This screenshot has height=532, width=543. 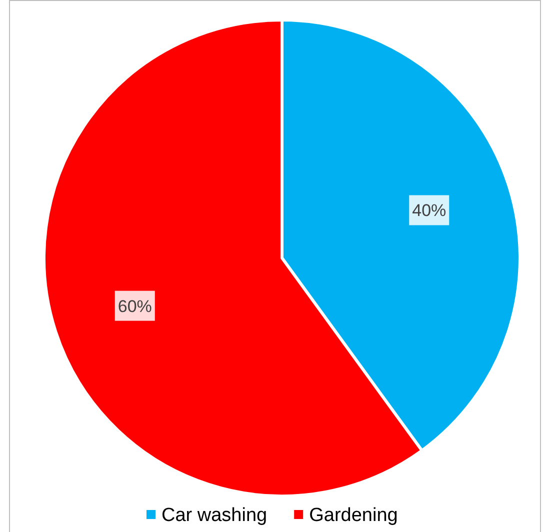 What do you see at coordinates (215, 515) in the screenshot?
I see `legend-label: Car washing` at bounding box center [215, 515].